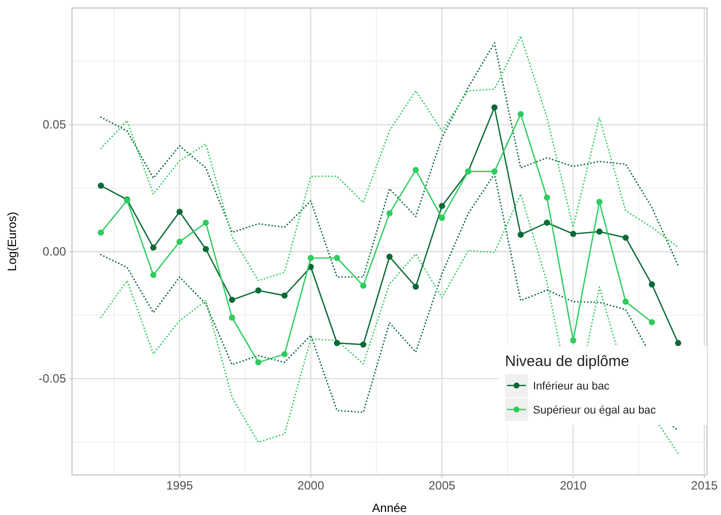 Image resolution: width=721 pixels, height=515 pixels. Describe the element at coordinates (52, 378) in the screenshot. I see `y-tick-label: -0.05` at that location.